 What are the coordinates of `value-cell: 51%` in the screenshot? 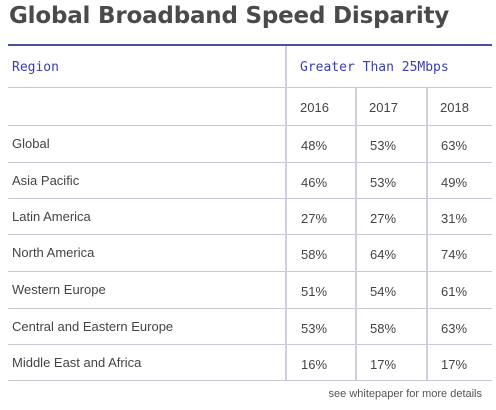 It's located at (314, 291).